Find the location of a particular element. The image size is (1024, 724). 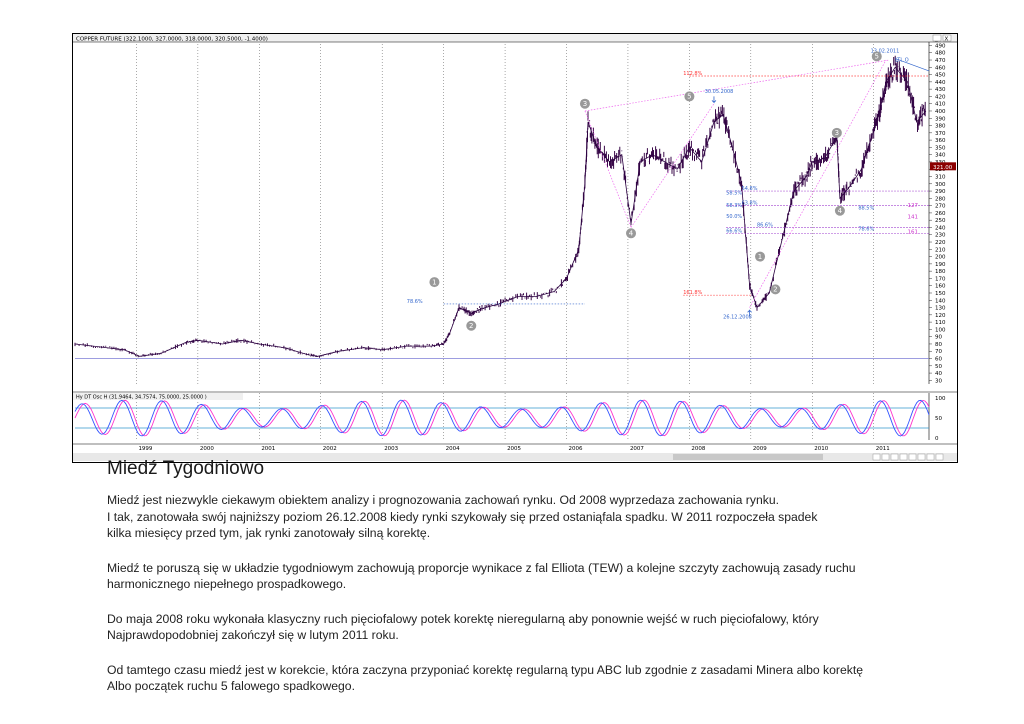

y-tick-label: 190 is located at coordinates (940, 265).